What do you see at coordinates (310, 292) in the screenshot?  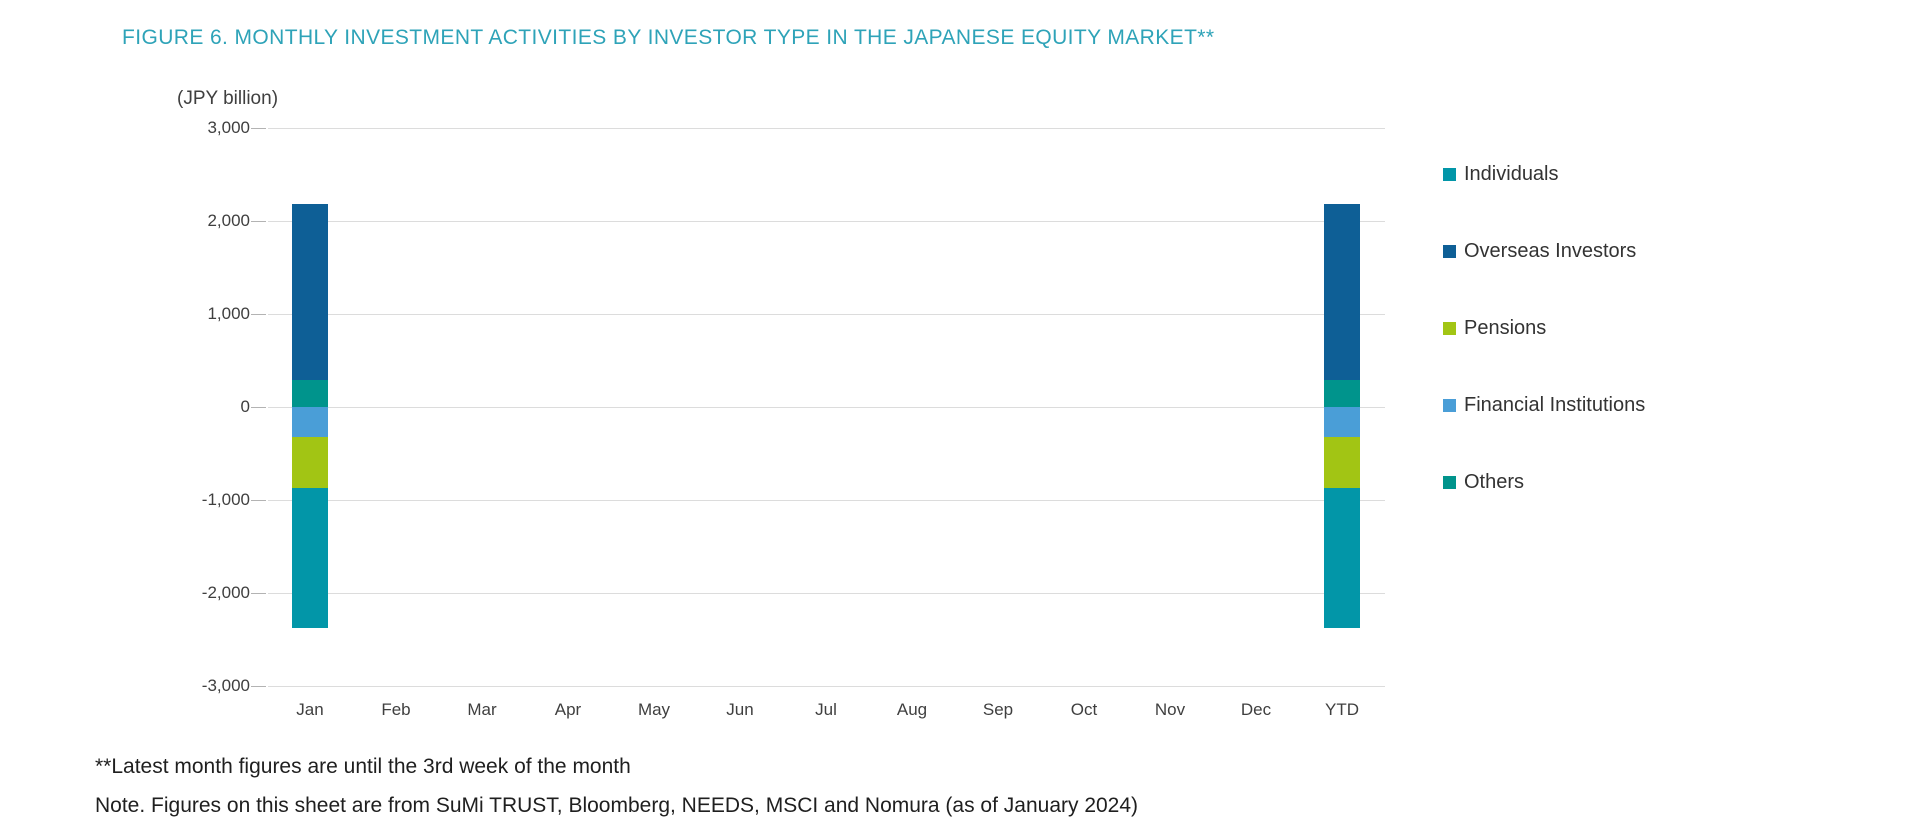 I see `bar-segment-jan-overseas-investors` at bounding box center [310, 292].